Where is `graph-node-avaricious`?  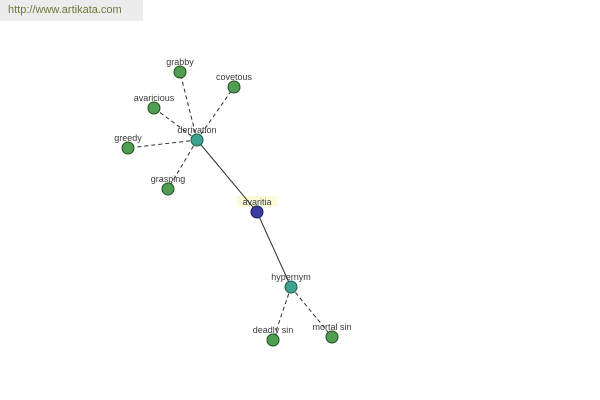
graph-node-avaricious is located at coordinates (154, 108).